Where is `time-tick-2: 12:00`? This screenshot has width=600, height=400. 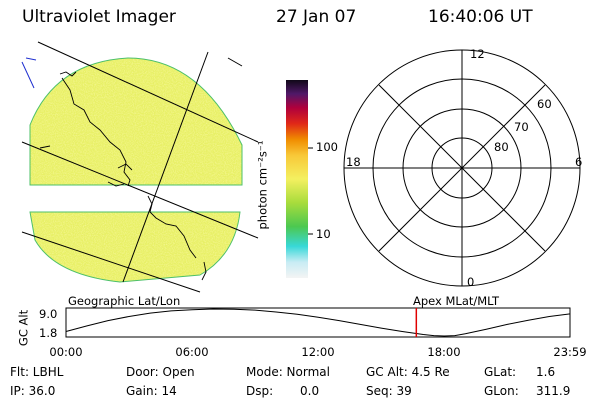
time-tick-2: 12:00 is located at coordinates (318, 352).